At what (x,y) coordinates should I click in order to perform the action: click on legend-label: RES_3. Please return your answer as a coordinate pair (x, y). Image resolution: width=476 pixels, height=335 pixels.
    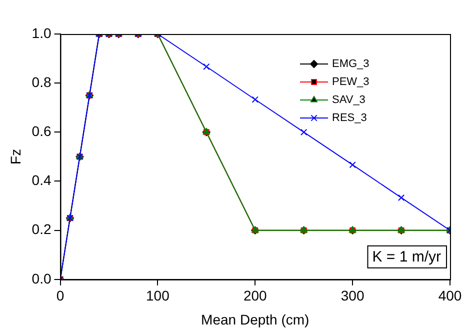
    Looking at the image, I should click on (349, 118).